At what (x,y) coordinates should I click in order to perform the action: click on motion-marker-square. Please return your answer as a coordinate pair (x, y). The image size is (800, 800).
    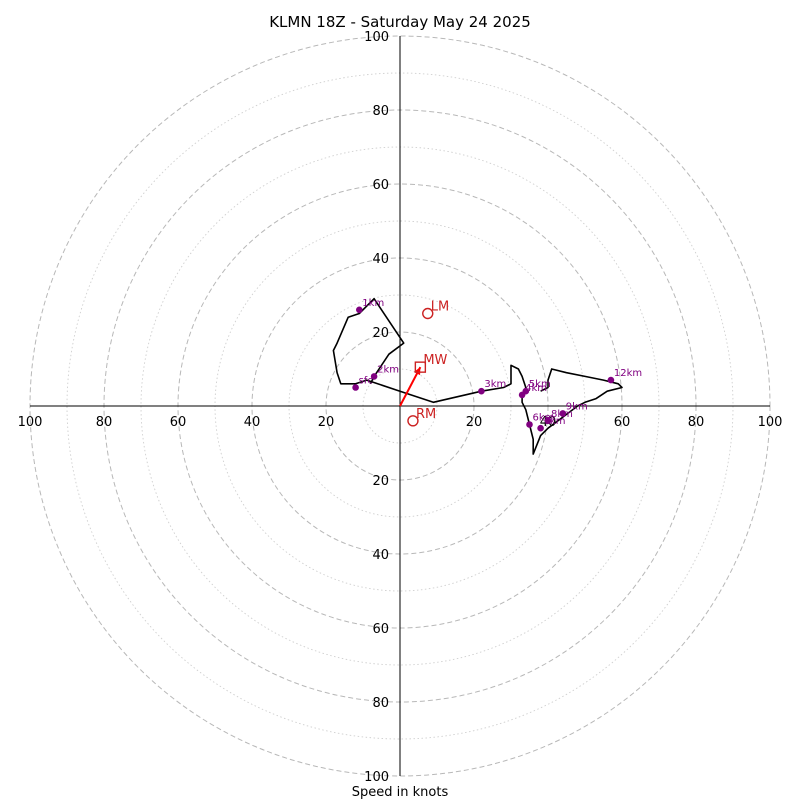
    Looking at the image, I should click on (420, 367).